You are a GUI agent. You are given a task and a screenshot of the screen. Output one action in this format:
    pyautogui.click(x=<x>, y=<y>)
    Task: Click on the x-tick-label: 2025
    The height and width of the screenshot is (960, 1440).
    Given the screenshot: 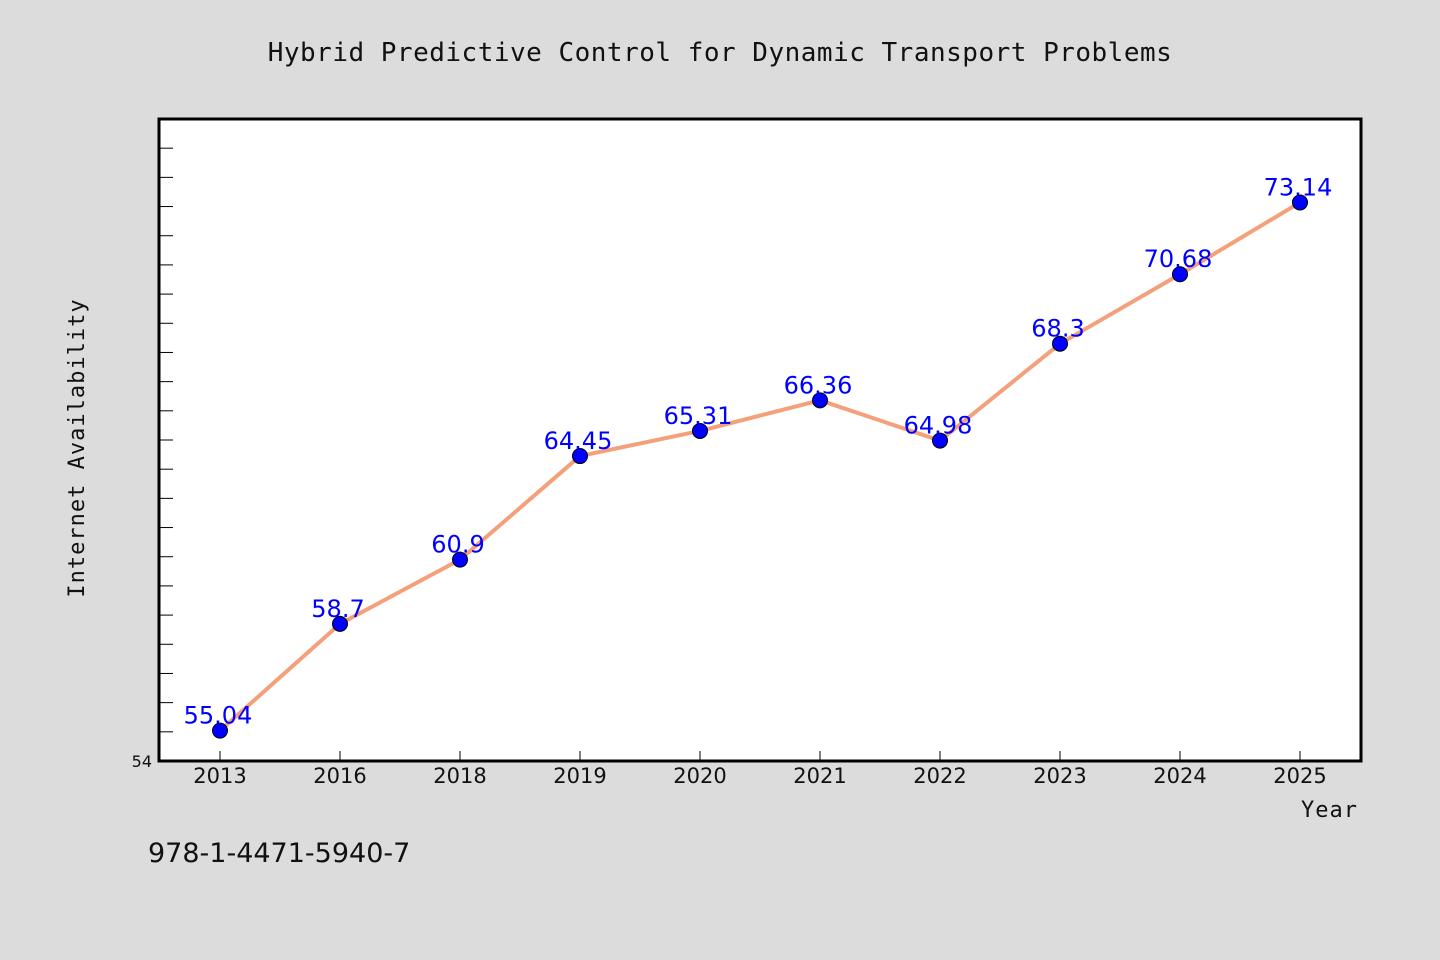 What is the action you would take?
    pyautogui.click(x=1299, y=776)
    